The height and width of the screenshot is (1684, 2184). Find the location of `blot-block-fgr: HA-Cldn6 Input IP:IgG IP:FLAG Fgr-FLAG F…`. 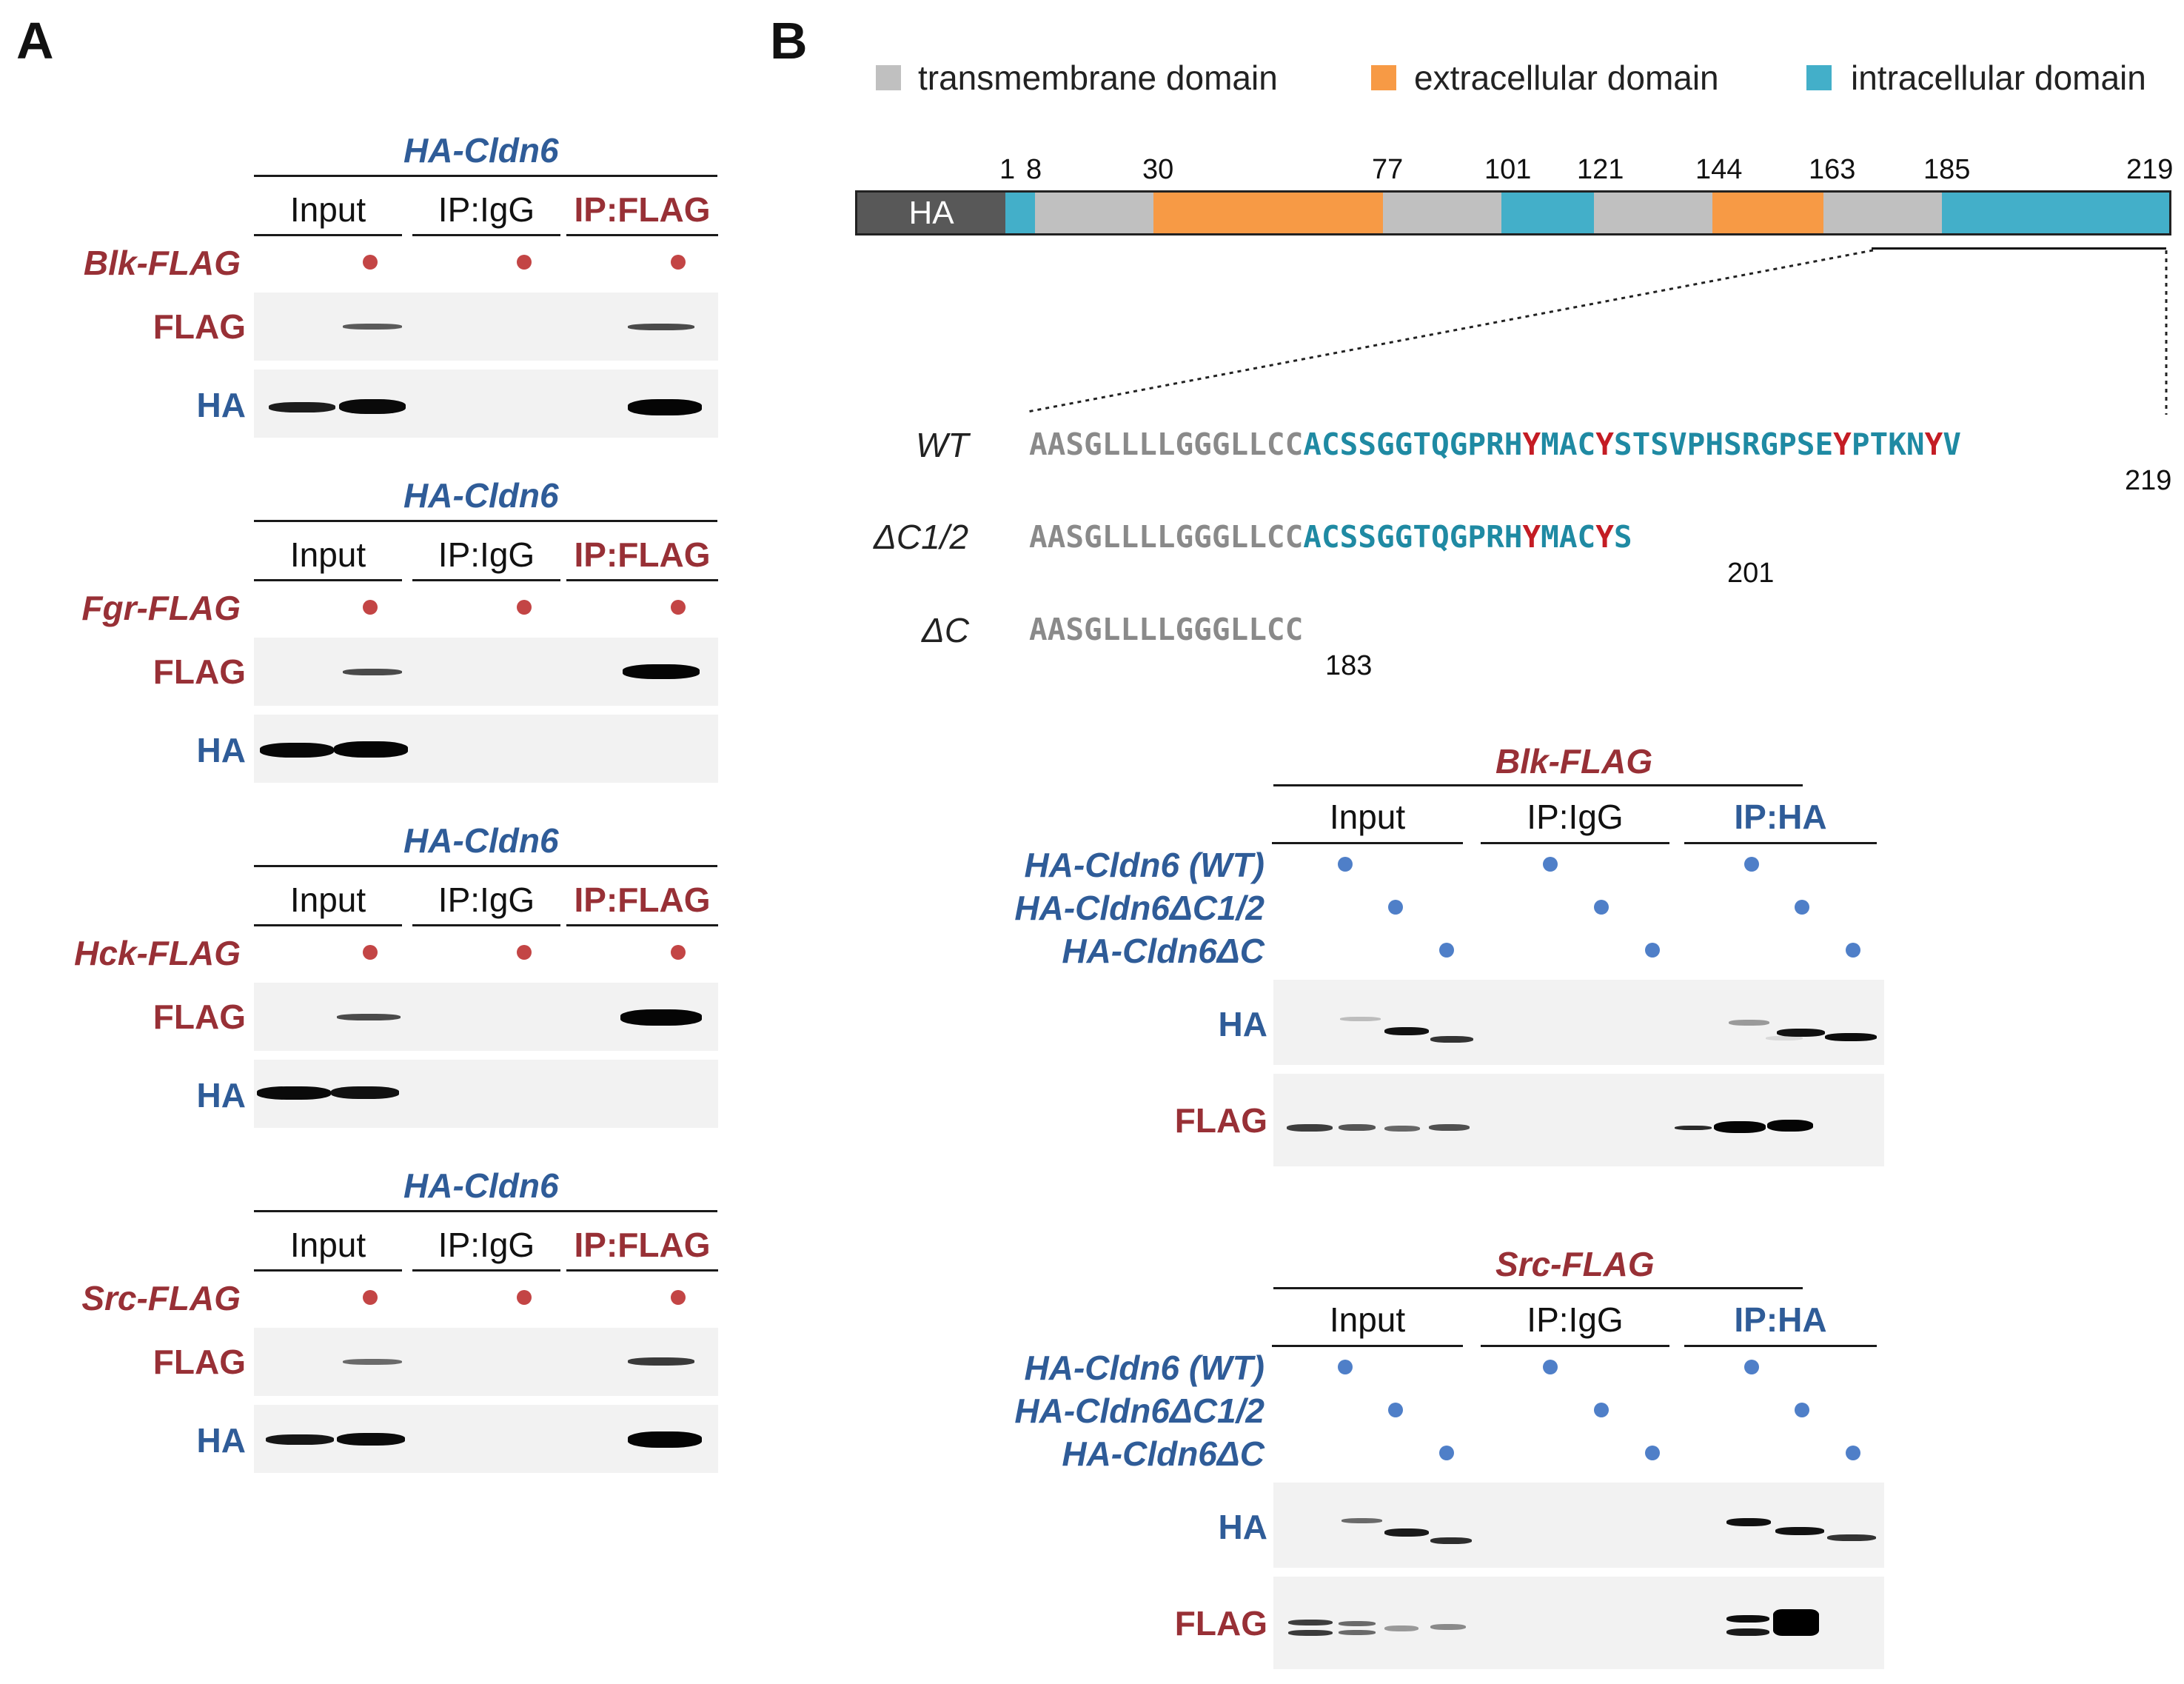

blot-block-fgr: HA-Cldn6 Input IP:IgG IP:FLAG Fgr-FLAG F… is located at coordinates (370, 634).